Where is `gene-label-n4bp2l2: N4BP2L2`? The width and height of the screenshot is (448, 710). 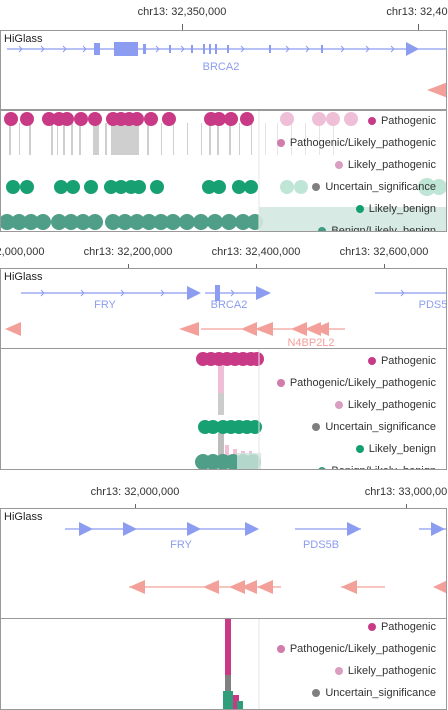 gene-label-n4bp2l2: N4BP2L2 is located at coordinates (311, 343).